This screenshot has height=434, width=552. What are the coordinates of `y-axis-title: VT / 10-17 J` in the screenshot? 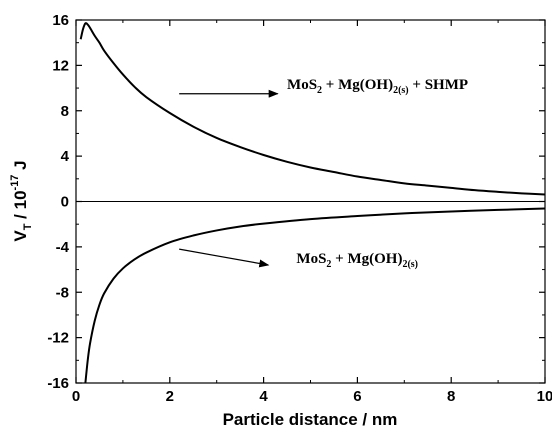 It's located at (21, 200).